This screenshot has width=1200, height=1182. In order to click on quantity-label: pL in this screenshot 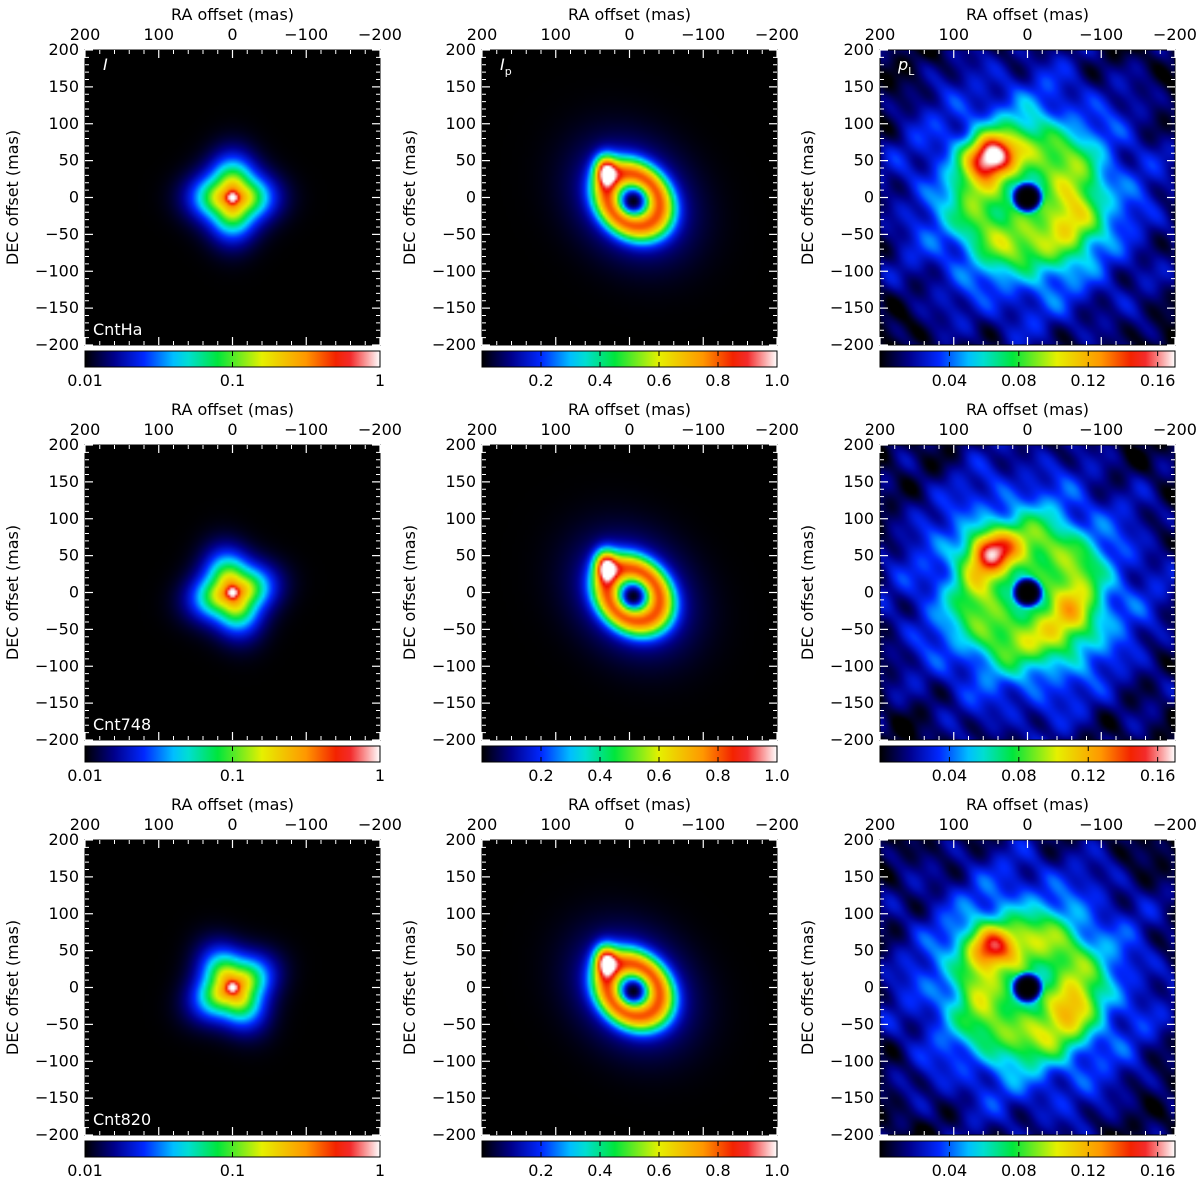, I will do `click(906, 66)`.